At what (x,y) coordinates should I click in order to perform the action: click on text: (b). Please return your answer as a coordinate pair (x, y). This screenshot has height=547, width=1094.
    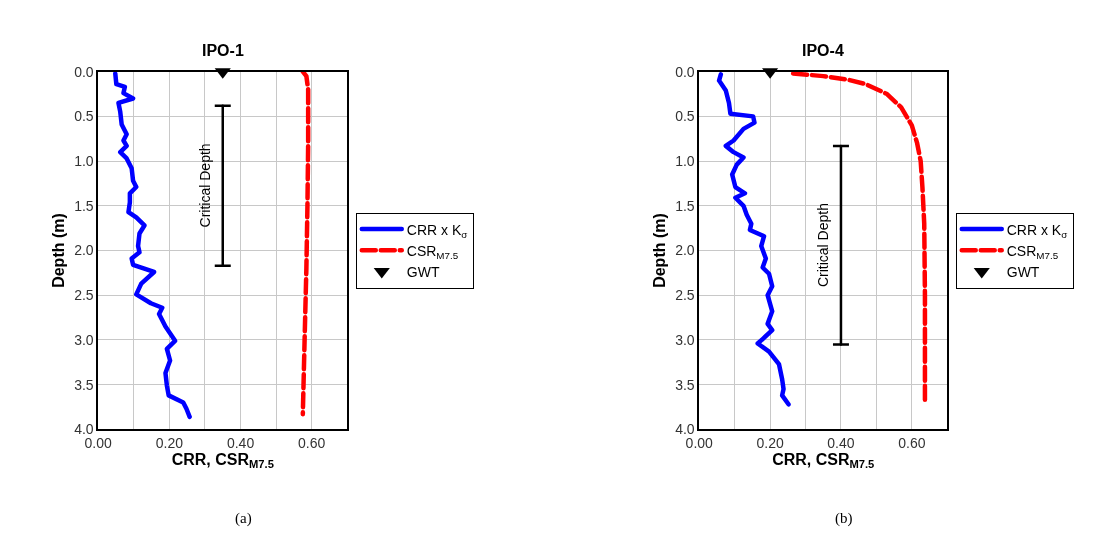
    Looking at the image, I should click on (844, 518).